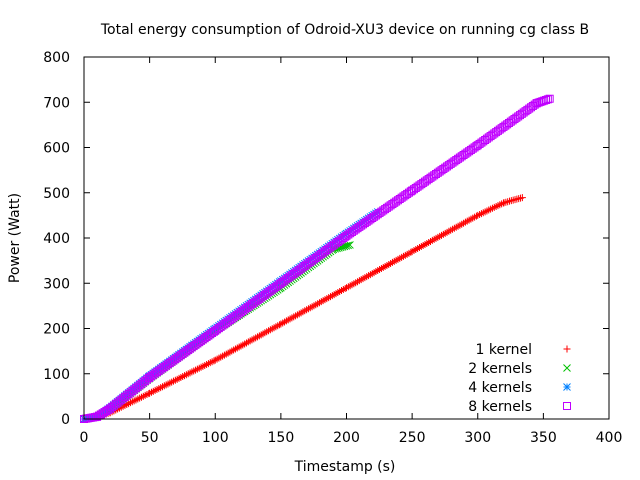 The height and width of the screenshot is (480, 640). Describe the element at coordinates (56, 239) in the screenshot. I see `y-tick-label: 400` at that location.